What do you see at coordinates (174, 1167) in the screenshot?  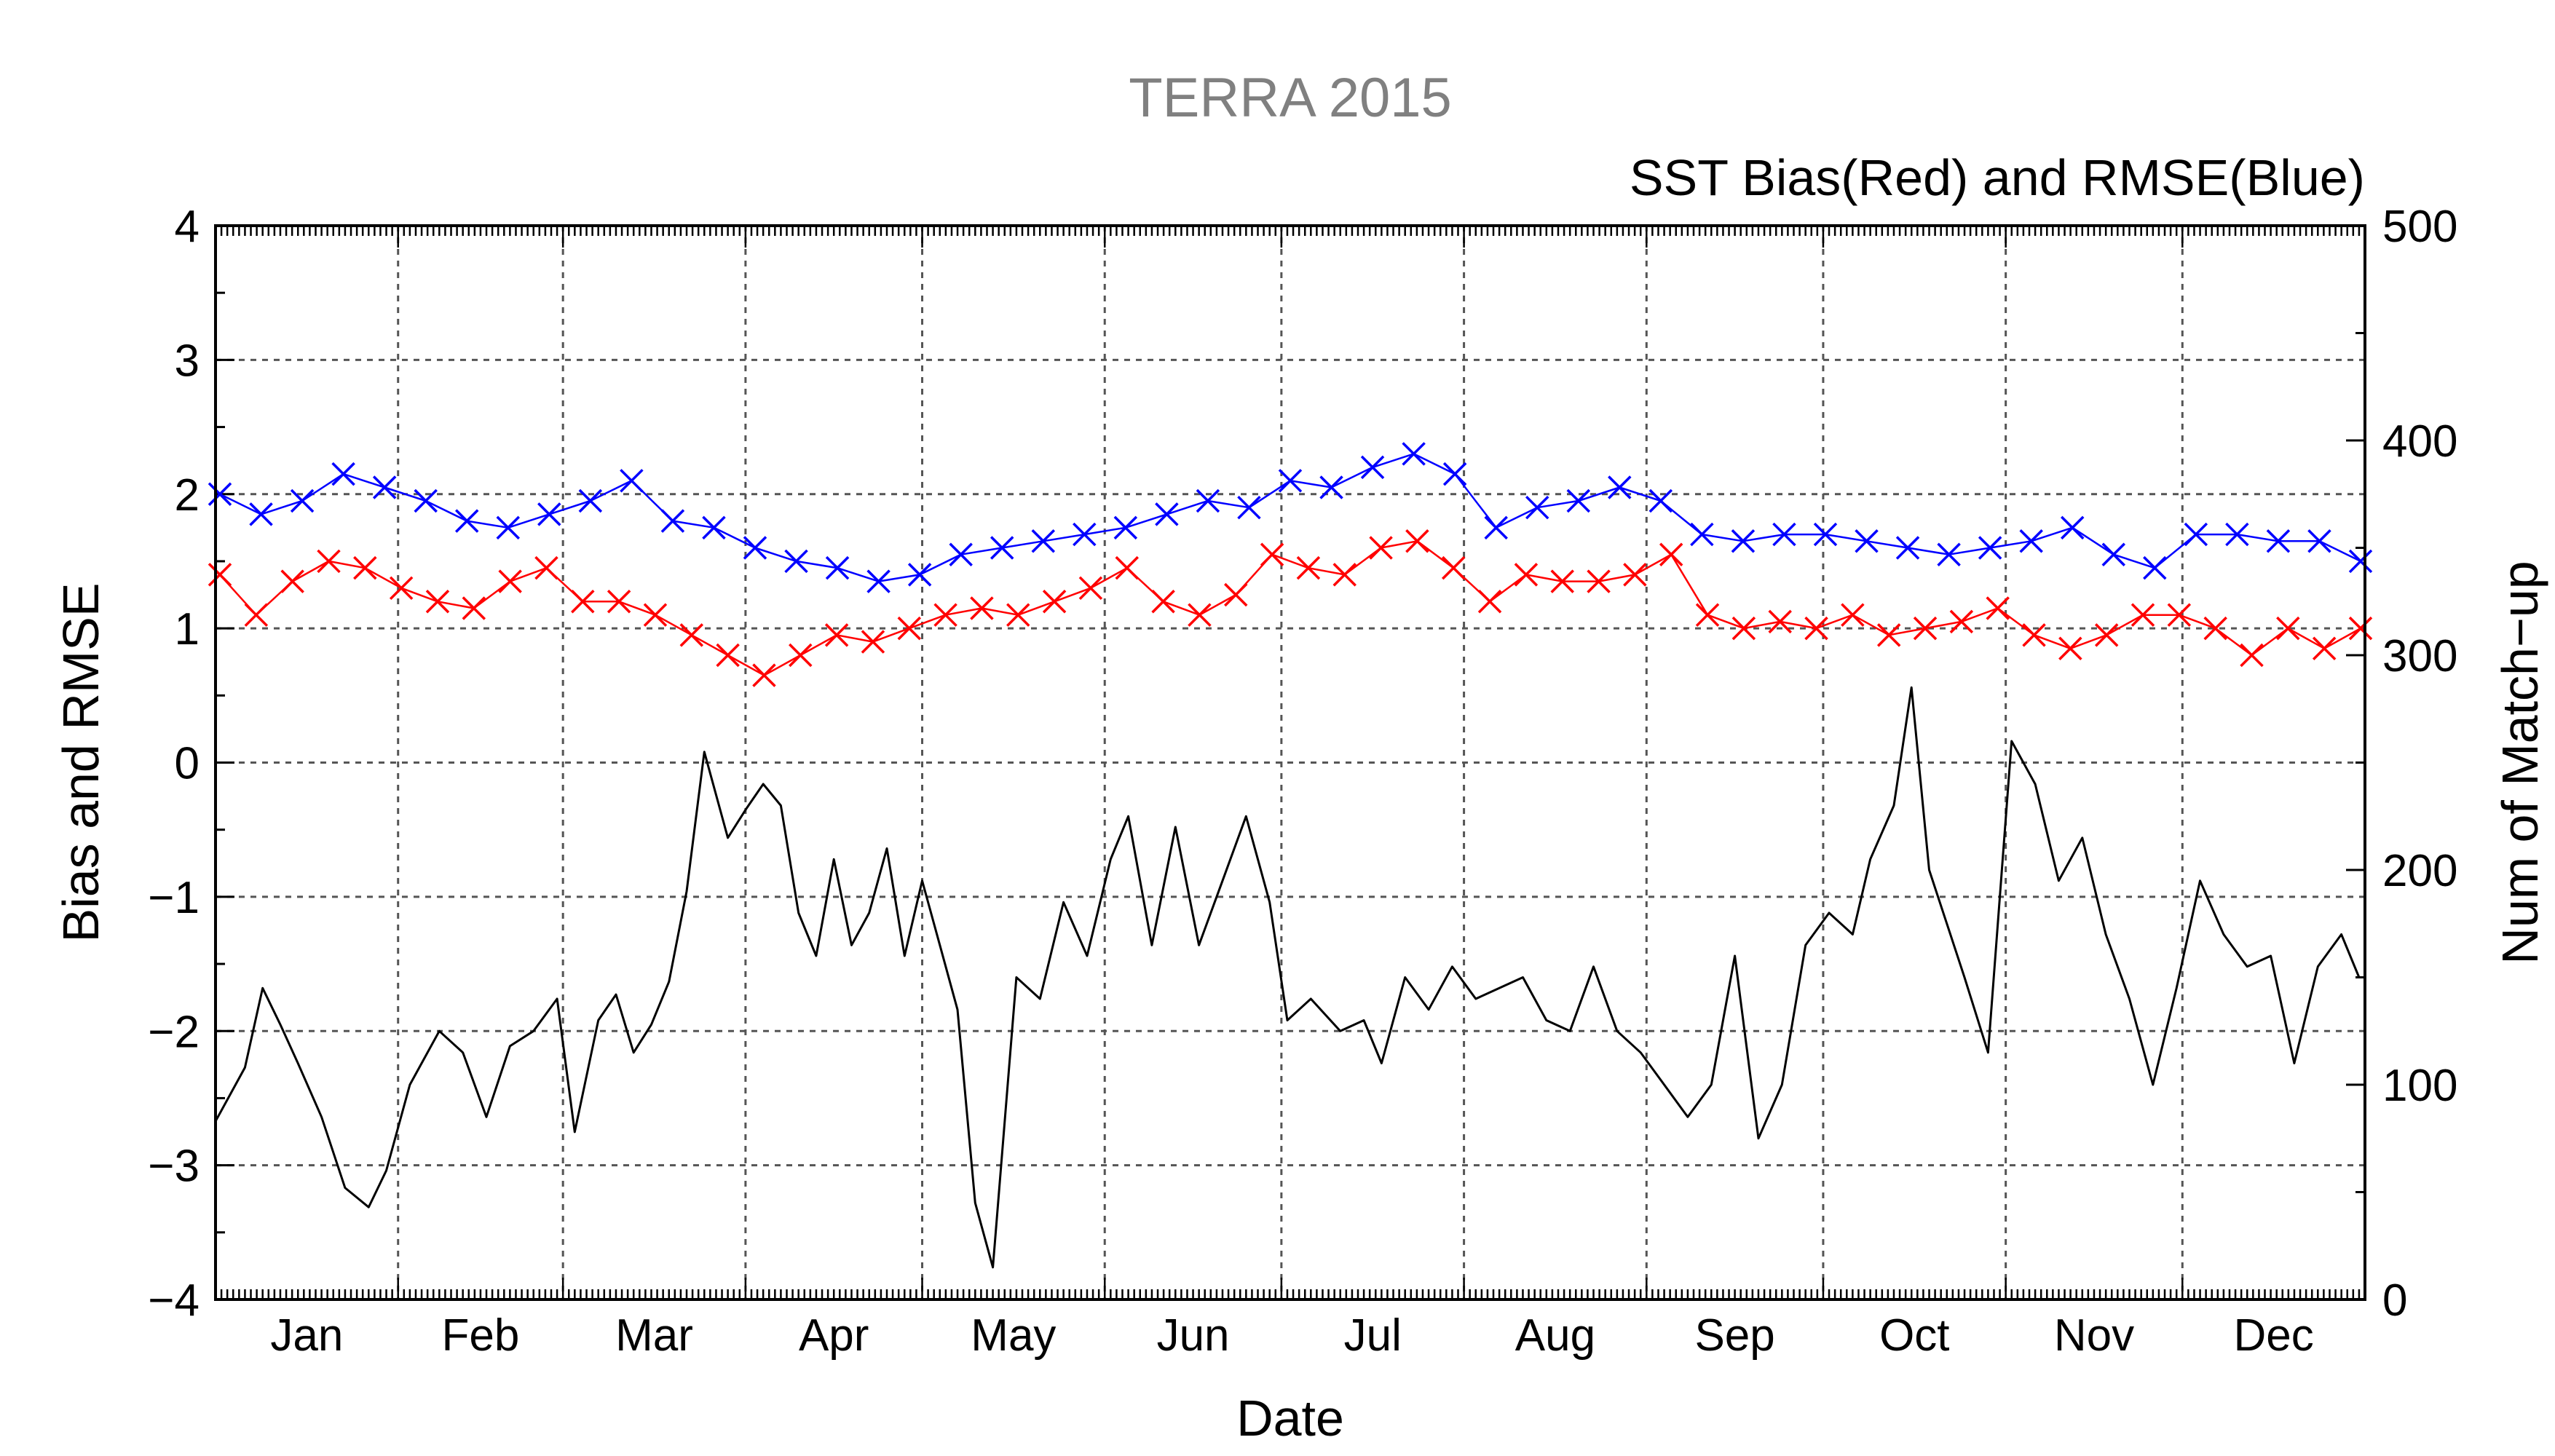 I see `y-left-tick-label: −3` at bounding box center [174, 1167].